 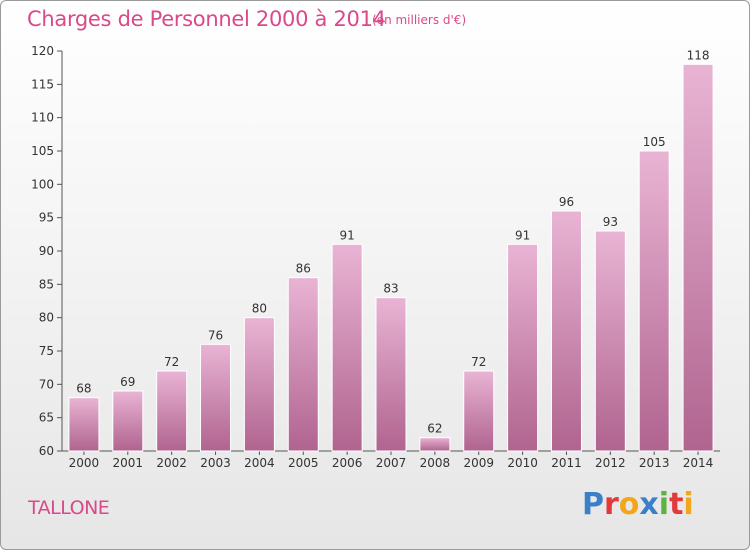 What do you see at coordinates (46, 218) in the screenshot?
I see `y-tick-label: 95` at bounding box center [46, 218].